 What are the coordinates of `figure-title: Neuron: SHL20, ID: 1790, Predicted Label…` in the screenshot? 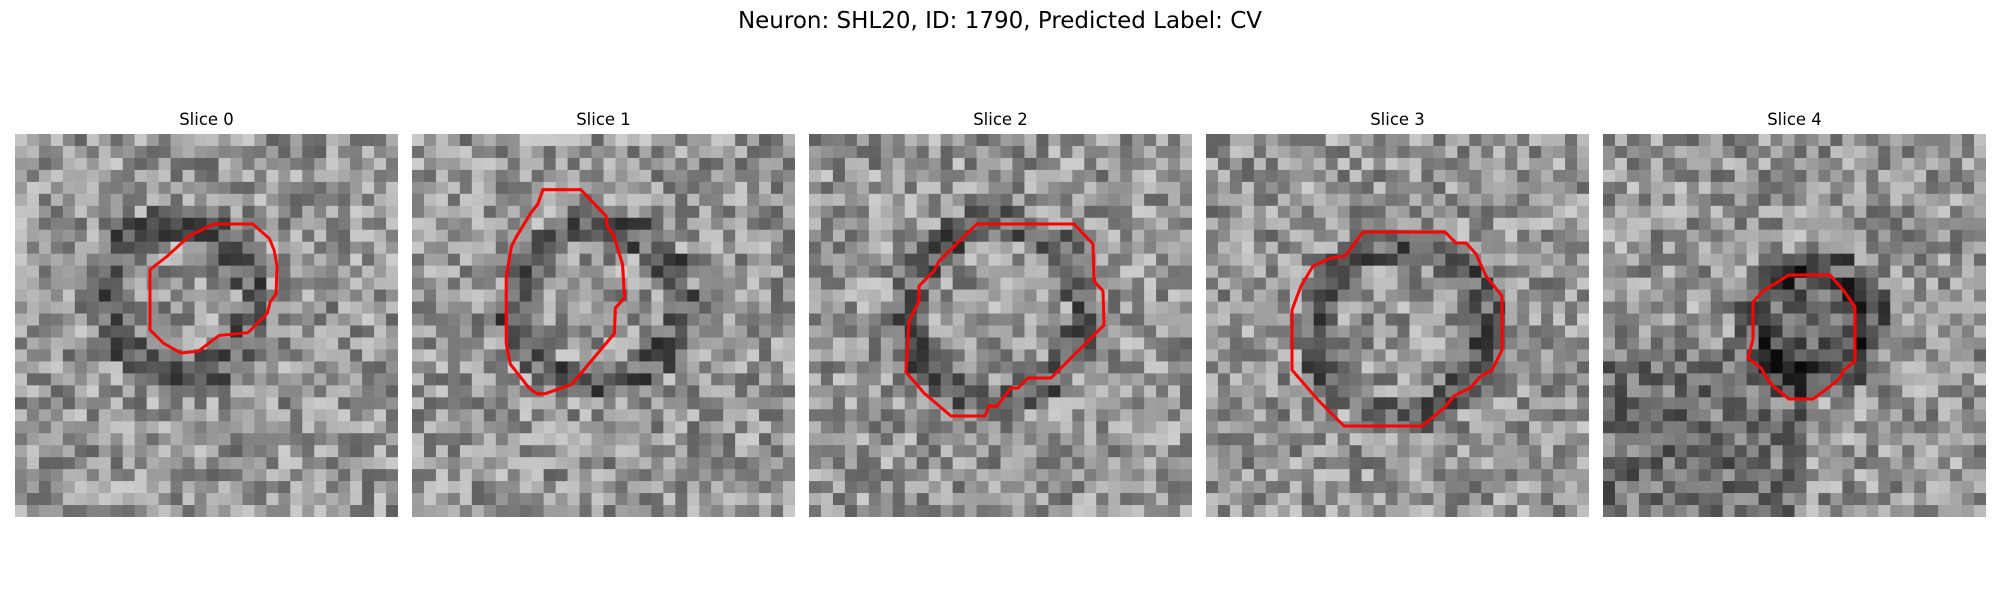 It's located at (1000, 21).